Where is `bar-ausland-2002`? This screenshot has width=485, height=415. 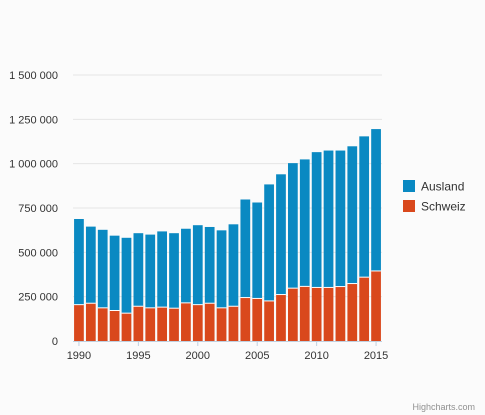 bar-ausland-2002 is located at coordinates (221, 269).